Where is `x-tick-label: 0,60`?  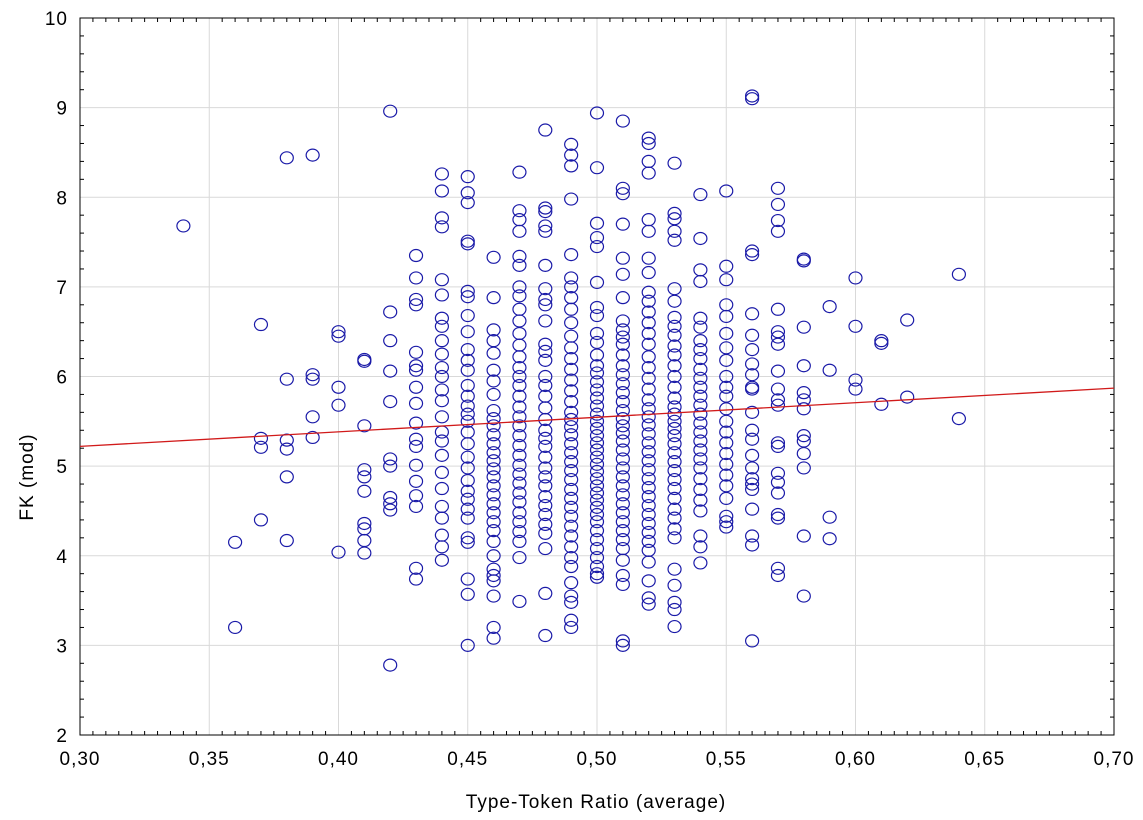
x-tick-label: 0,60 is located at coordinates (855, 759).